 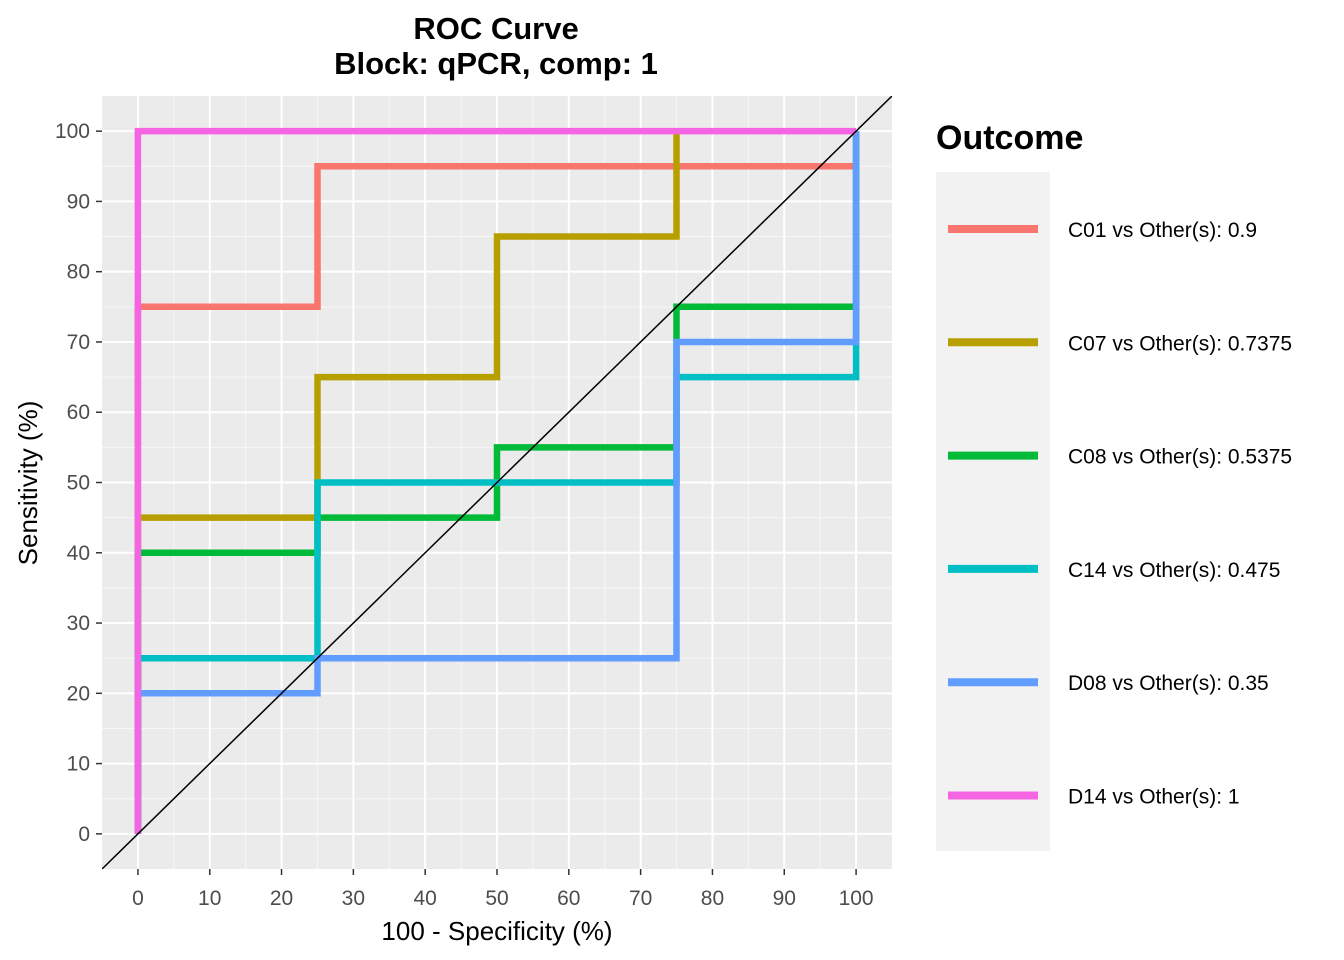 I want to click on legend-label: D14 vs Other(s): 1, so click(x=1154, y=797).